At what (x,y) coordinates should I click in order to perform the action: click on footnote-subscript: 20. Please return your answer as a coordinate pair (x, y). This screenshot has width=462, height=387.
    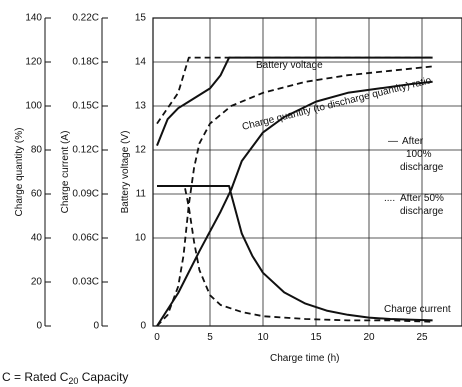
    Looking at the image, I should click on (73, 381).